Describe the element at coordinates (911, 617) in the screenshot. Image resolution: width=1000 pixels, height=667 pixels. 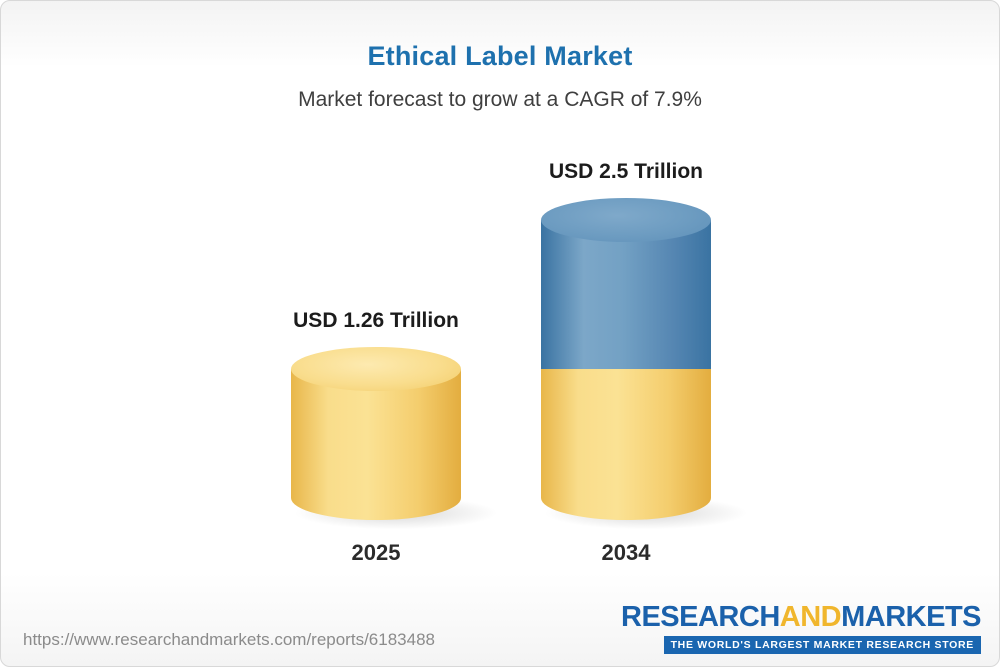
I see `logo-word-markets: MARKETS` at that location.